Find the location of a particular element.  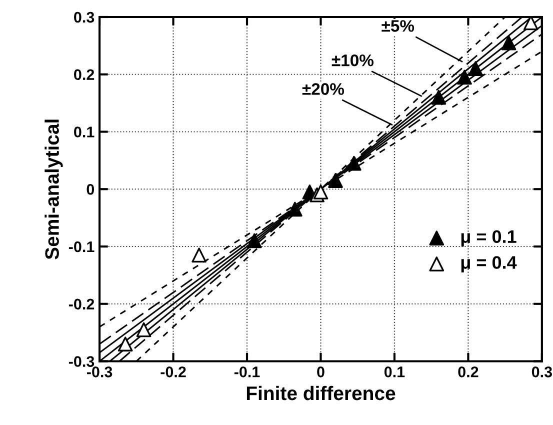

y-axis-title: Semi-analytical is located at coordinates (53, 190).